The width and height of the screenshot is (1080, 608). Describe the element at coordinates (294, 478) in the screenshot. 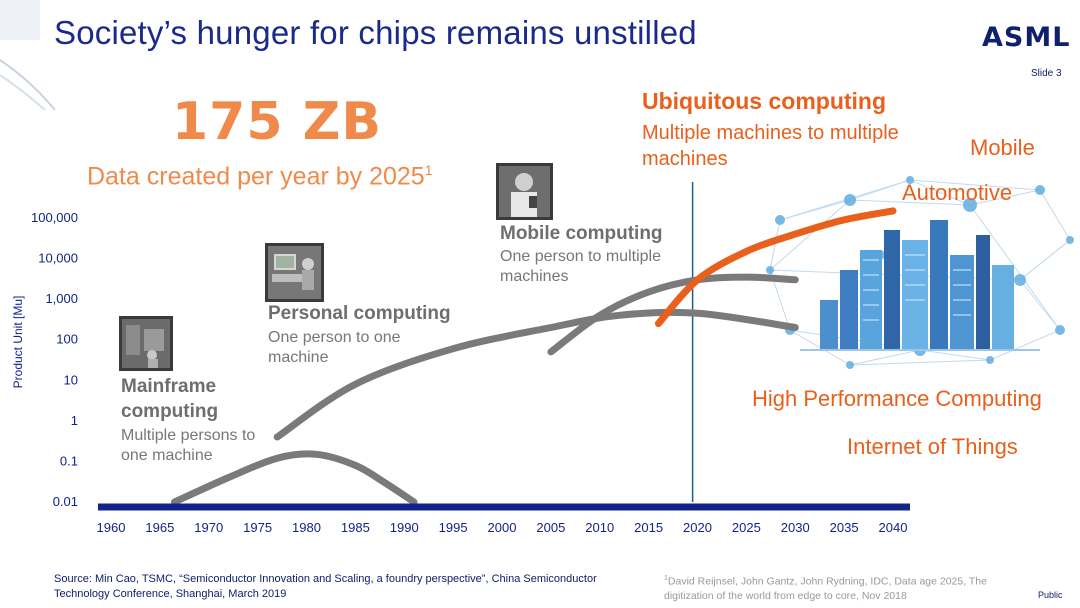

I see `series-mainframe-computing-line` at that location.